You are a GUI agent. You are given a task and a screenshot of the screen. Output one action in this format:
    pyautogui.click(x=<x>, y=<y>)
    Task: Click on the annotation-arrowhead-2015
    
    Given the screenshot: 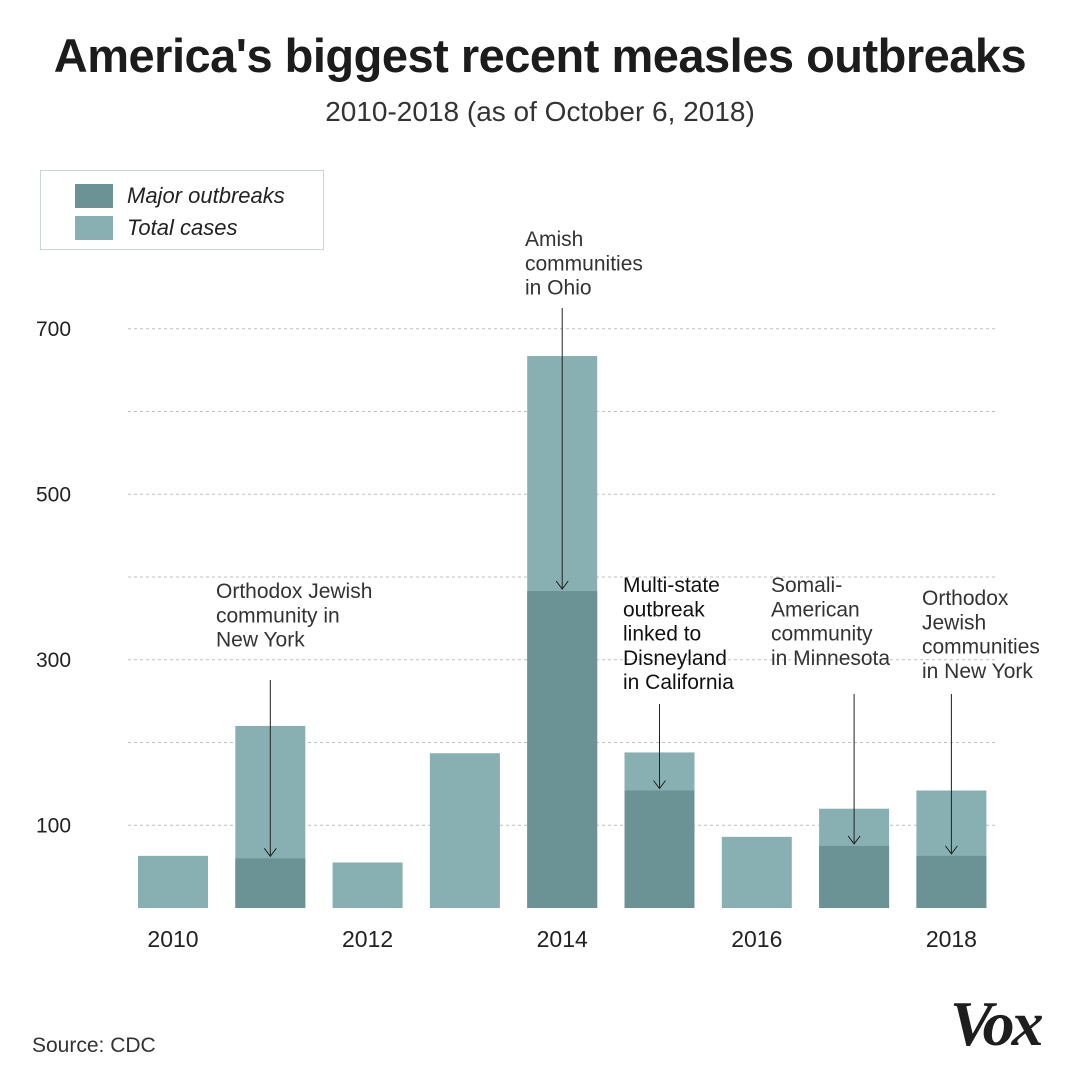 What is the action you would take?
    pyautogui.click(x=659, y=785)
    